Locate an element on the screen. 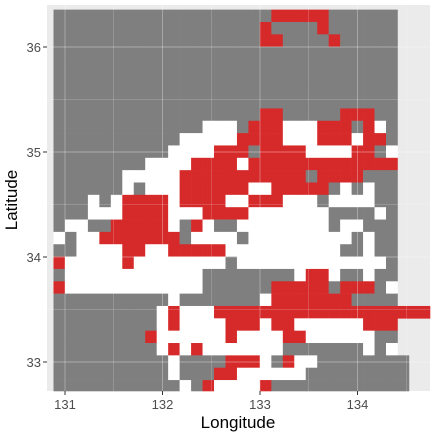  y-tick-label: 35 is located at coordinates (34, 152).